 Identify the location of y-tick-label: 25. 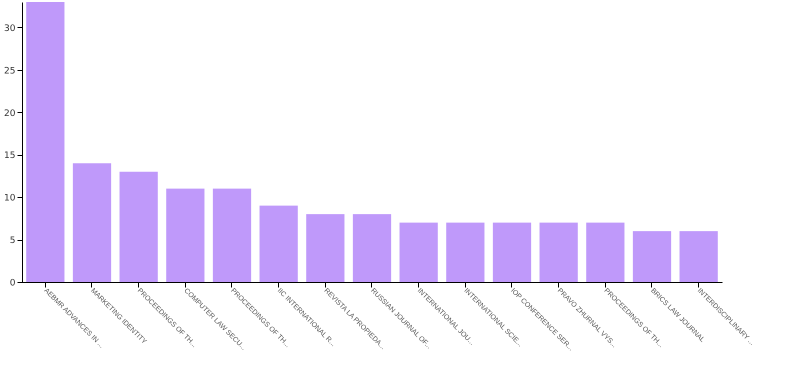
(10, 71).